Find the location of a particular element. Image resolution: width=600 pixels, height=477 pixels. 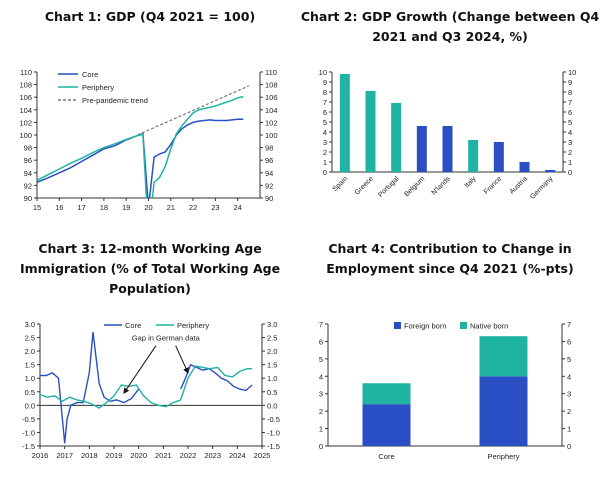

chart3-ytick-right-label: 1.5 is located at coordinates (272, 365).